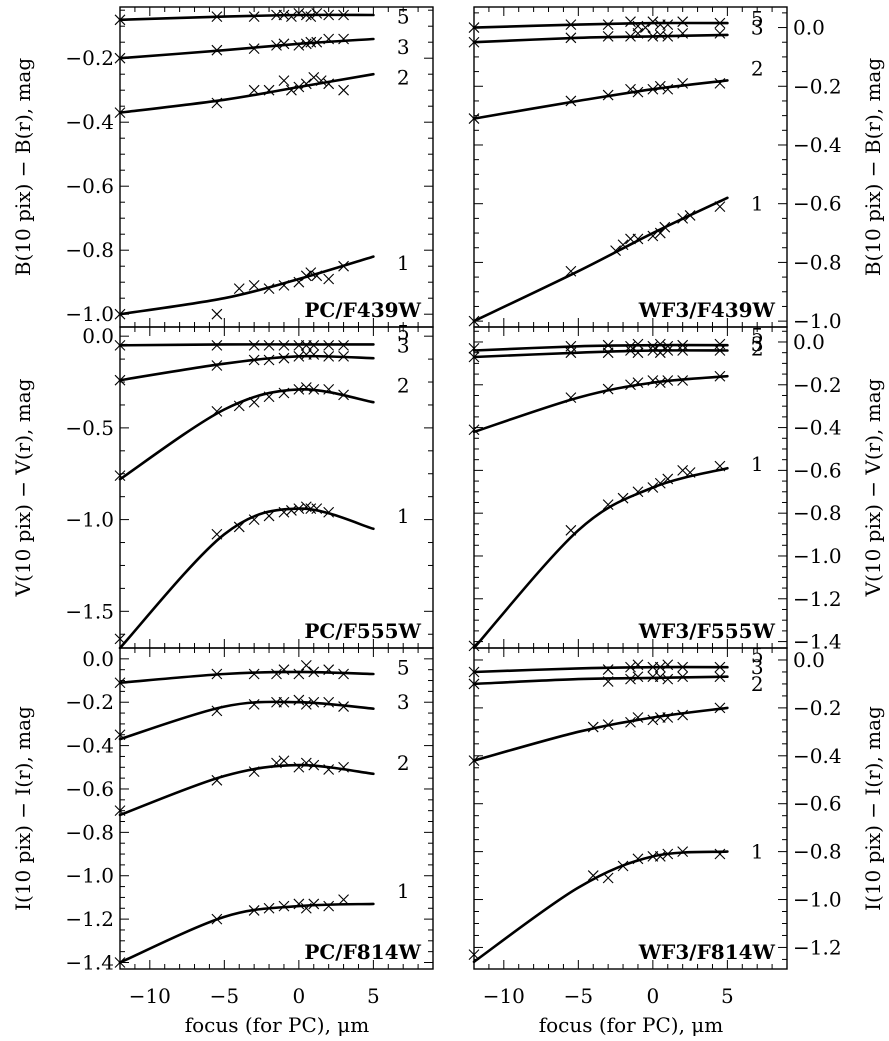 The image size is (889, 1041). Describe the element at coordinates (23, 167) in the screenshot. I see `y-axis-label-left: B(10 pix) − B(r), mag` at that location.